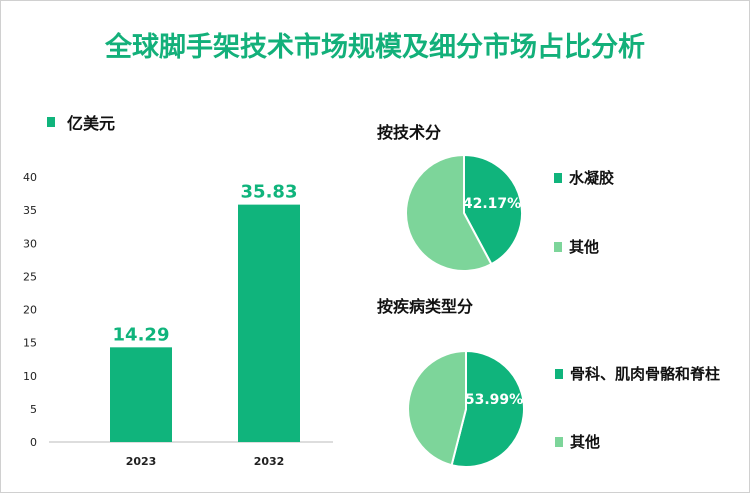 Image resolution: width=750 pixels, height=493 pixels. What do you see at coordinates (269, 192) in the screenshot?
I see `bar-value-label: 35.83` at bounding box center [269, 192].